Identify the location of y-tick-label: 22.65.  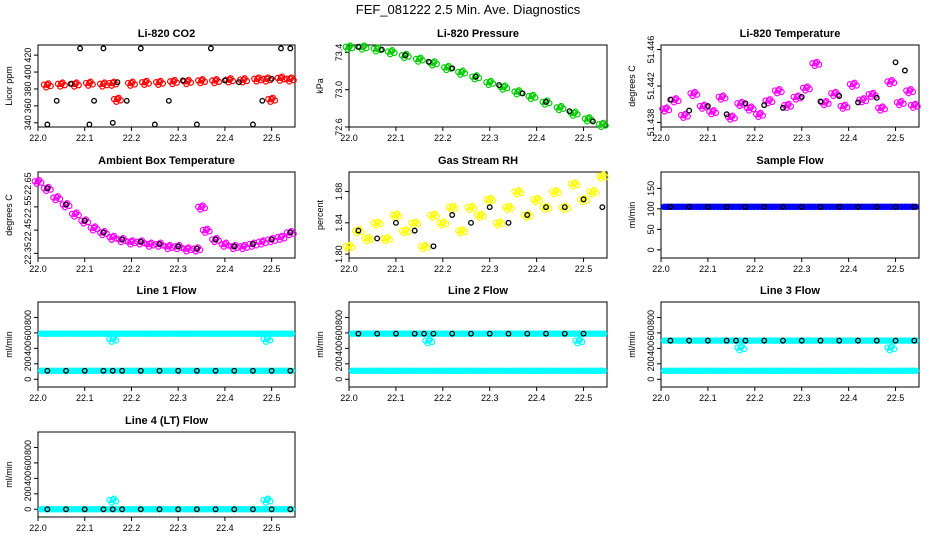
(28, 183).